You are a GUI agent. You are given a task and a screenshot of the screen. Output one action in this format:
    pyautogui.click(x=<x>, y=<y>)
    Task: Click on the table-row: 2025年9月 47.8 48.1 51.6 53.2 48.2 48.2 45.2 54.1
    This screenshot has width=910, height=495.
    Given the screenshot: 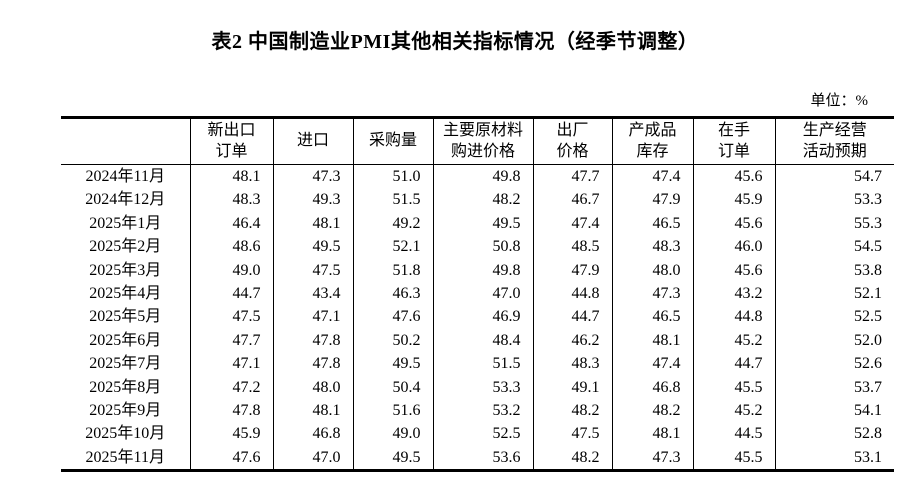 What is the action you would take?
    pyautogui.click(x=477, y=411)
    